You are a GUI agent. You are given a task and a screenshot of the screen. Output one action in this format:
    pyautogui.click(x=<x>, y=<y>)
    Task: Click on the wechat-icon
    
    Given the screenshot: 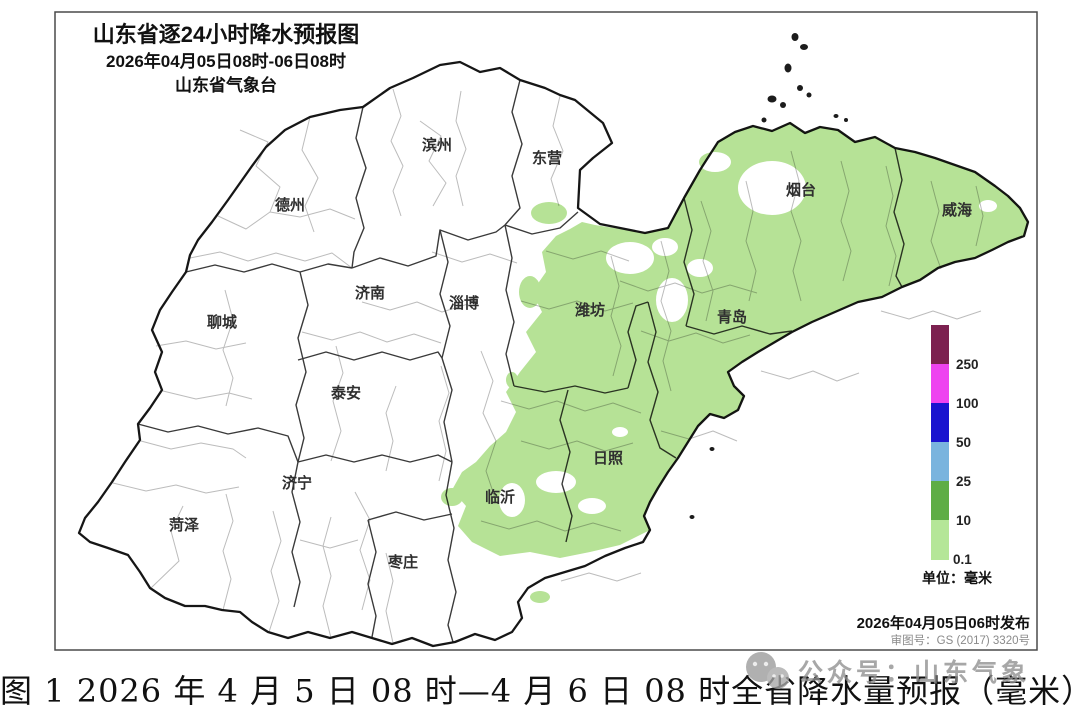 What is the action you would take?
    pyautogui.click(x=767, y=670)
    